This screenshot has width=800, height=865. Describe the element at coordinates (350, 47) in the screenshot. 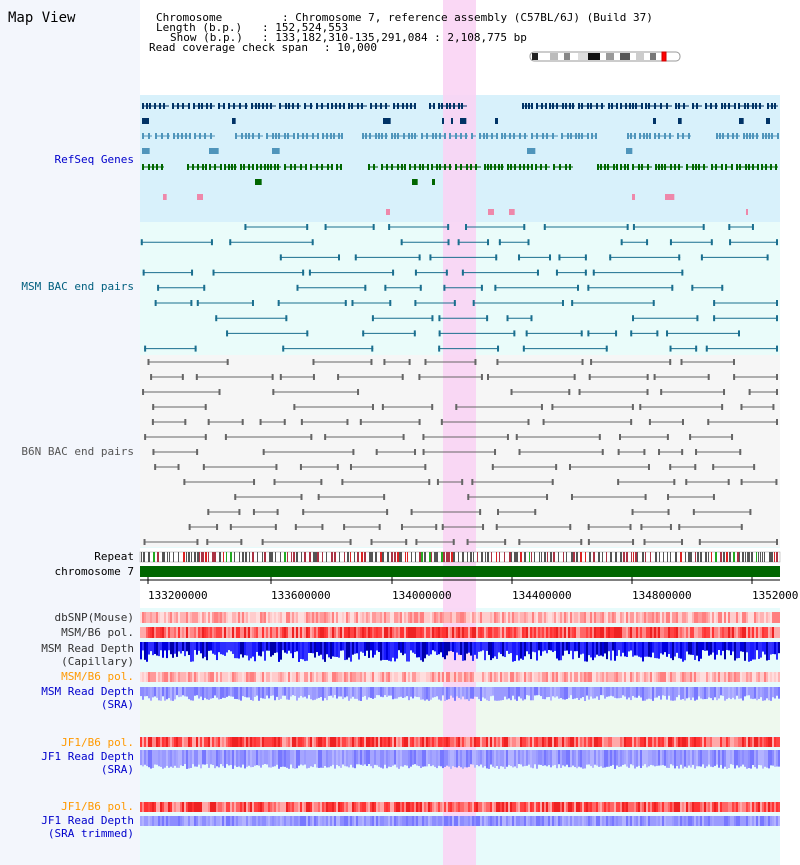

I see `coverage-value: : 10,000` at that location.